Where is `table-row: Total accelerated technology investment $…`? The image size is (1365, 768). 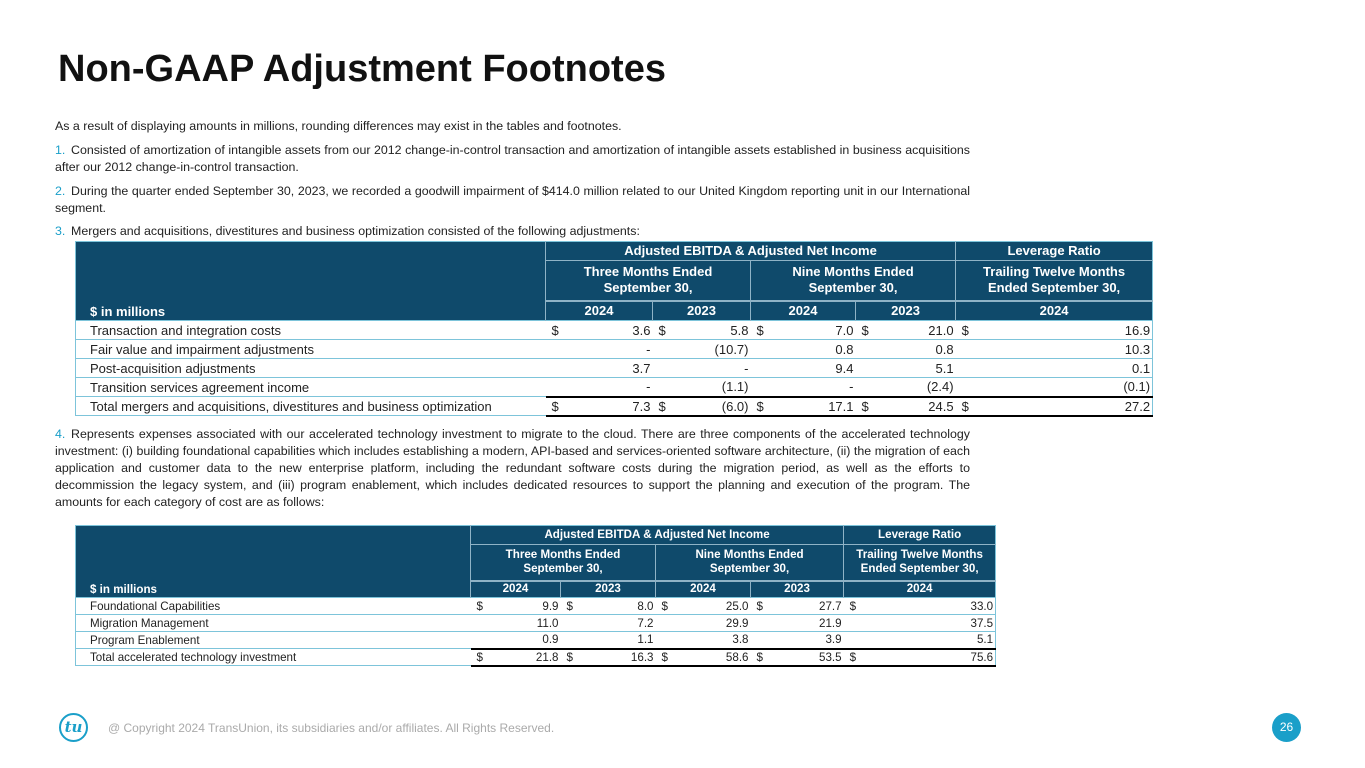 table-row: Total accelerated technology investment $… is located at coordinates (535, 657).